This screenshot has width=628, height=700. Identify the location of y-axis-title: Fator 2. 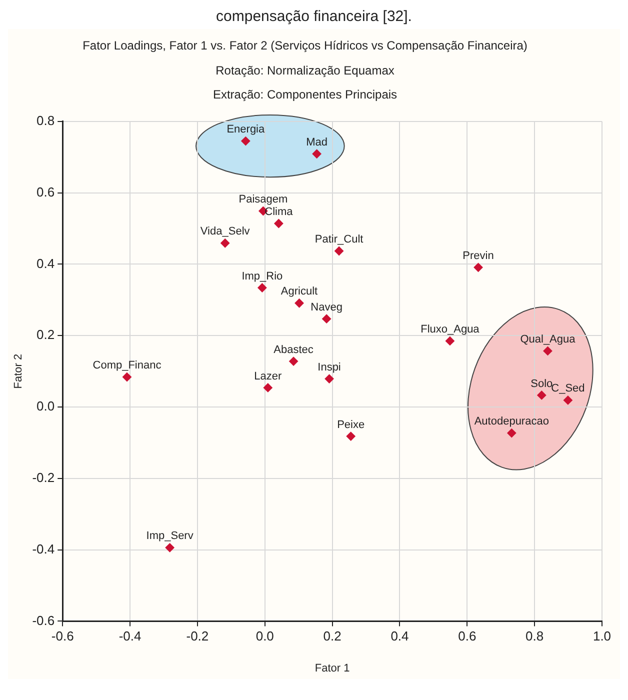
(18, 371).